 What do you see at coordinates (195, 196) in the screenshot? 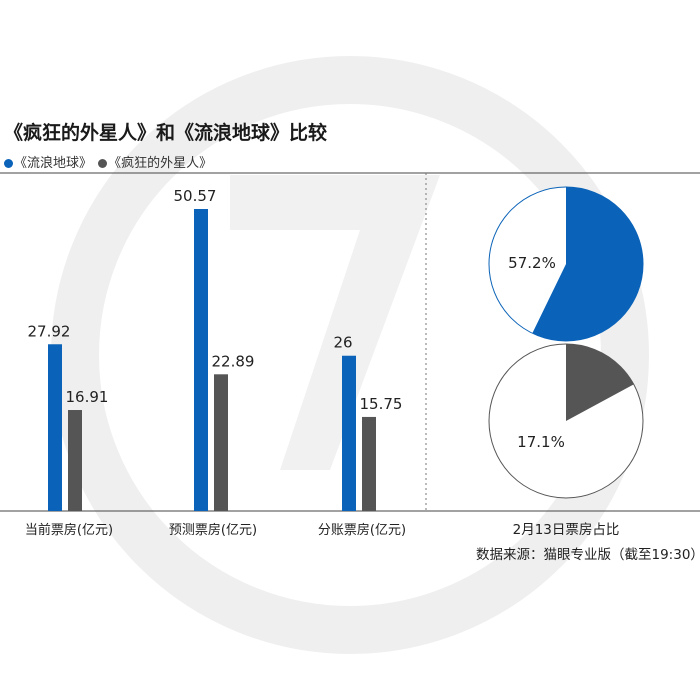
I see `bar-value-label: 50.57` at bounding box center [195, 196].